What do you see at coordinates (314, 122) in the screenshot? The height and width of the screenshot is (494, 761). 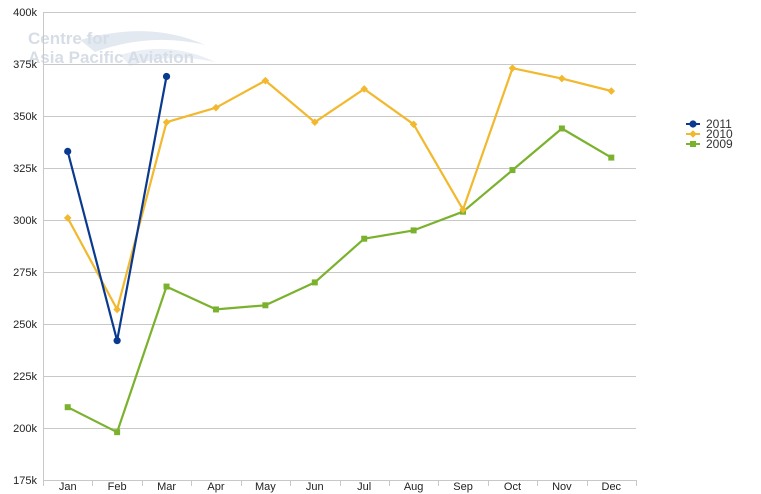 I see `data-point-2010-jun` at bounding box center [314, 122].